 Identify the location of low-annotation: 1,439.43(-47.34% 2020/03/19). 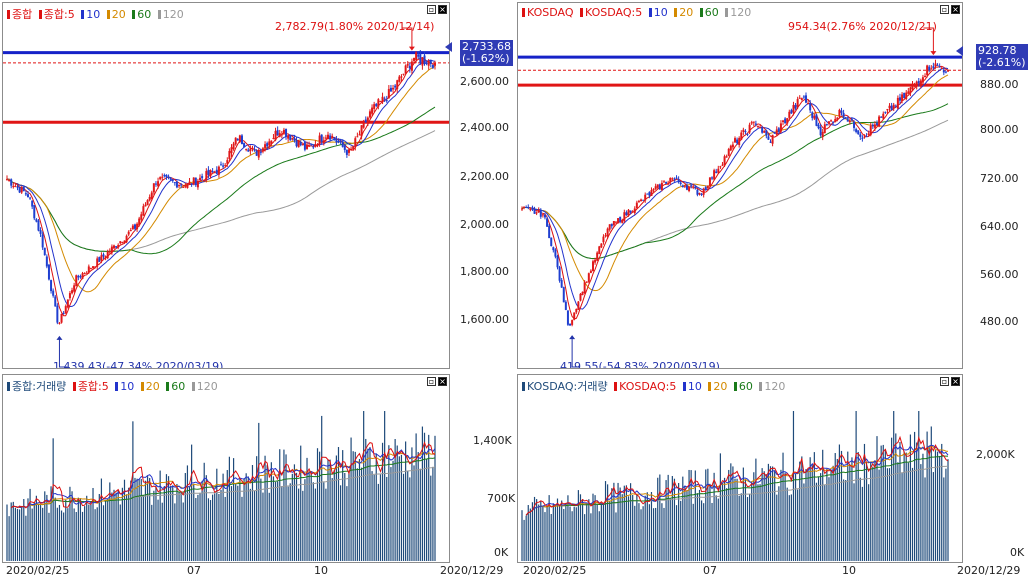
(138, 364).